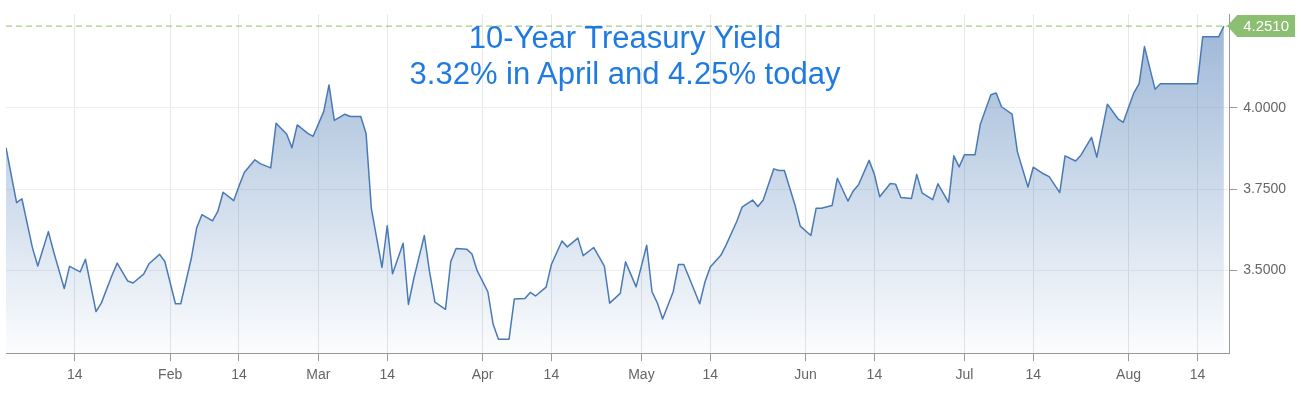  Describe the element at coordinates (641, 374) in the screenshot. I see `x-tick-label: May` at that location.